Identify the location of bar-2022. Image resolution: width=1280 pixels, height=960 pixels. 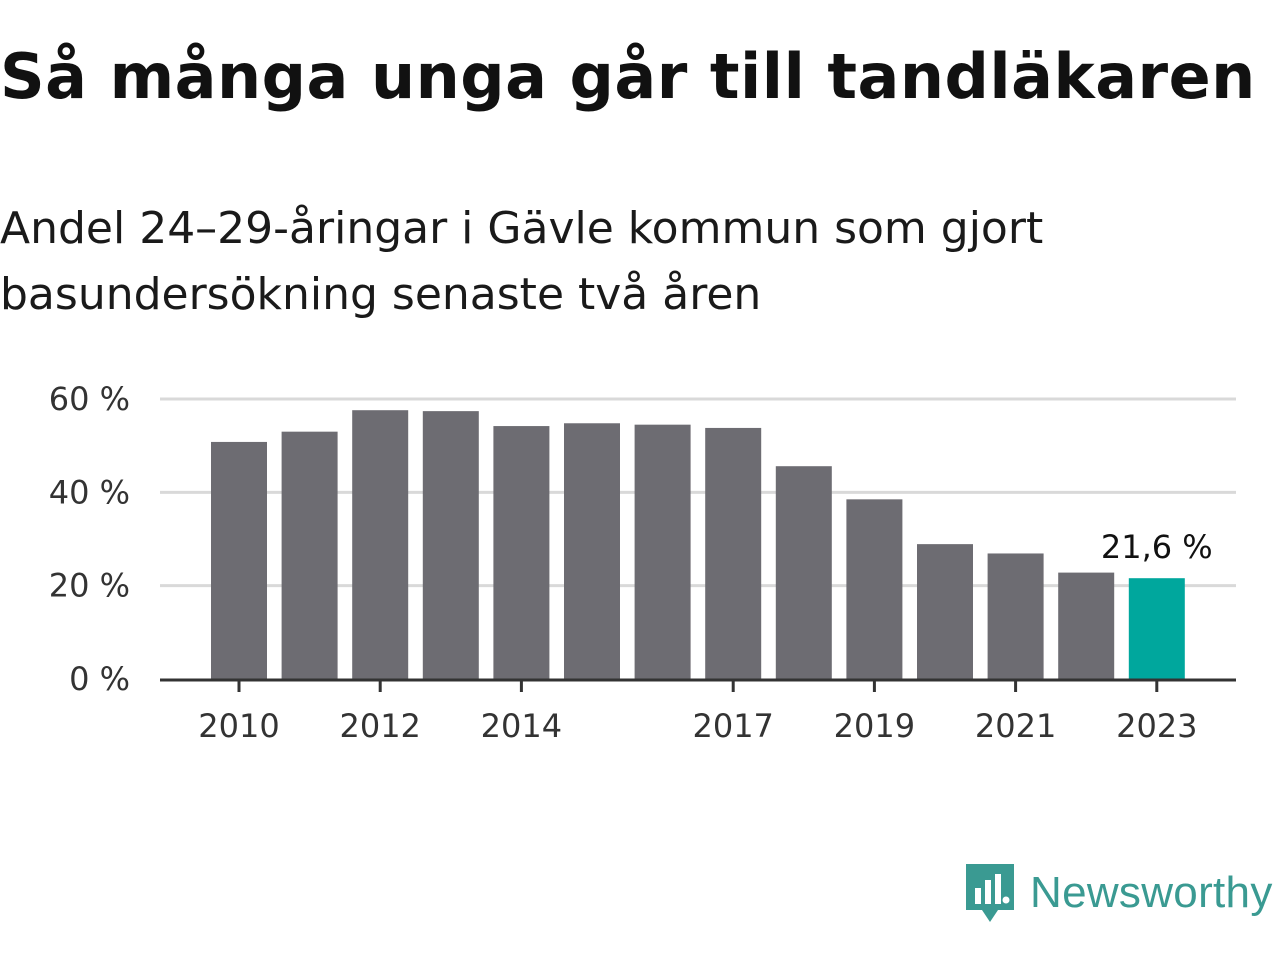
(1086, 625).